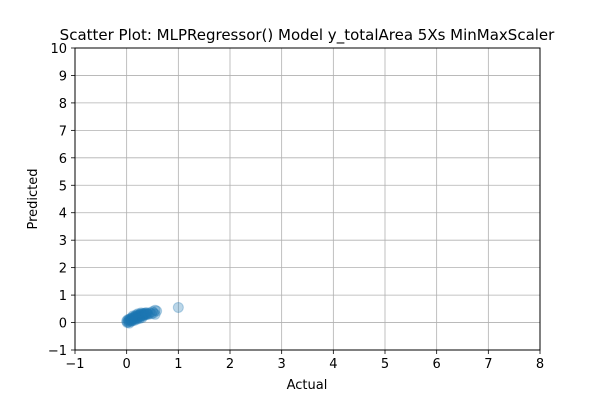 This screenshot has width=600, height=400. What do you see at coordinates (437, 364) in the screenshot?
I see `x-tick-label: 6` at bounding box center [437, 364].